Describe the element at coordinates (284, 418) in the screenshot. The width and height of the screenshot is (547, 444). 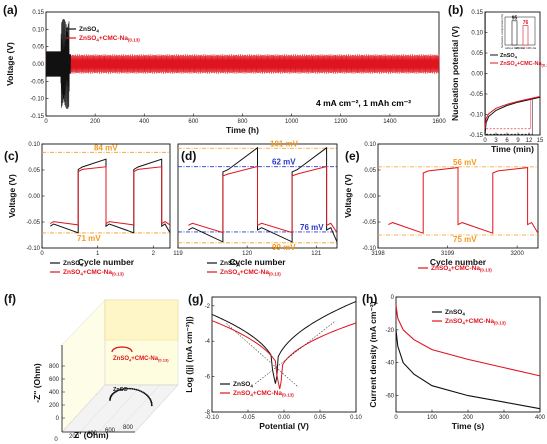
I see `x-tick-label: 0.00` at that location.